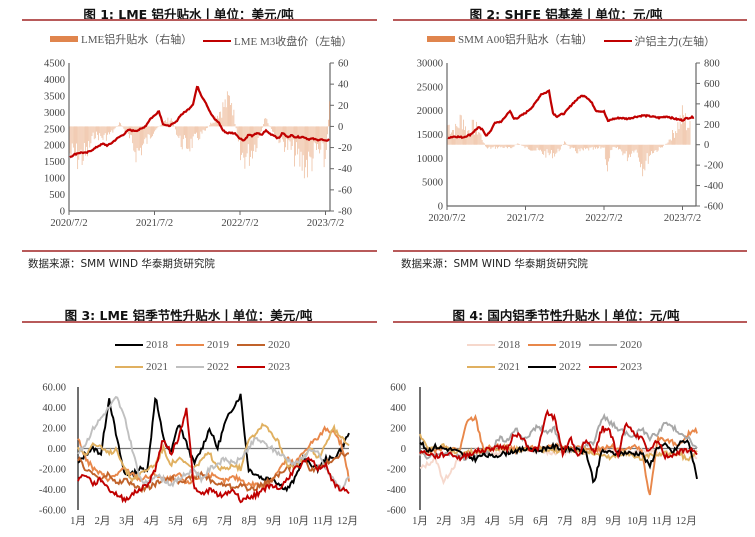  What do you see at coordinates (637, 521) in the screenshot?
I see `x-tick-label: 10月` at bounding box center [637, 521].